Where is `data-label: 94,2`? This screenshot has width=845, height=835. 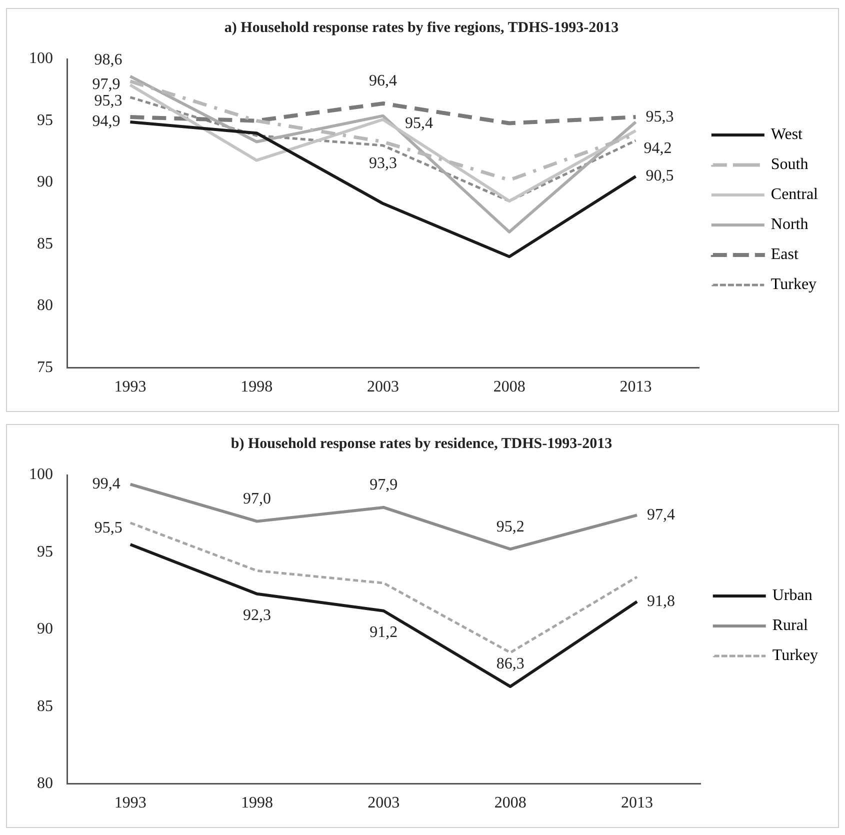 data-label: 94,2 is located at coordinates (658, 148).